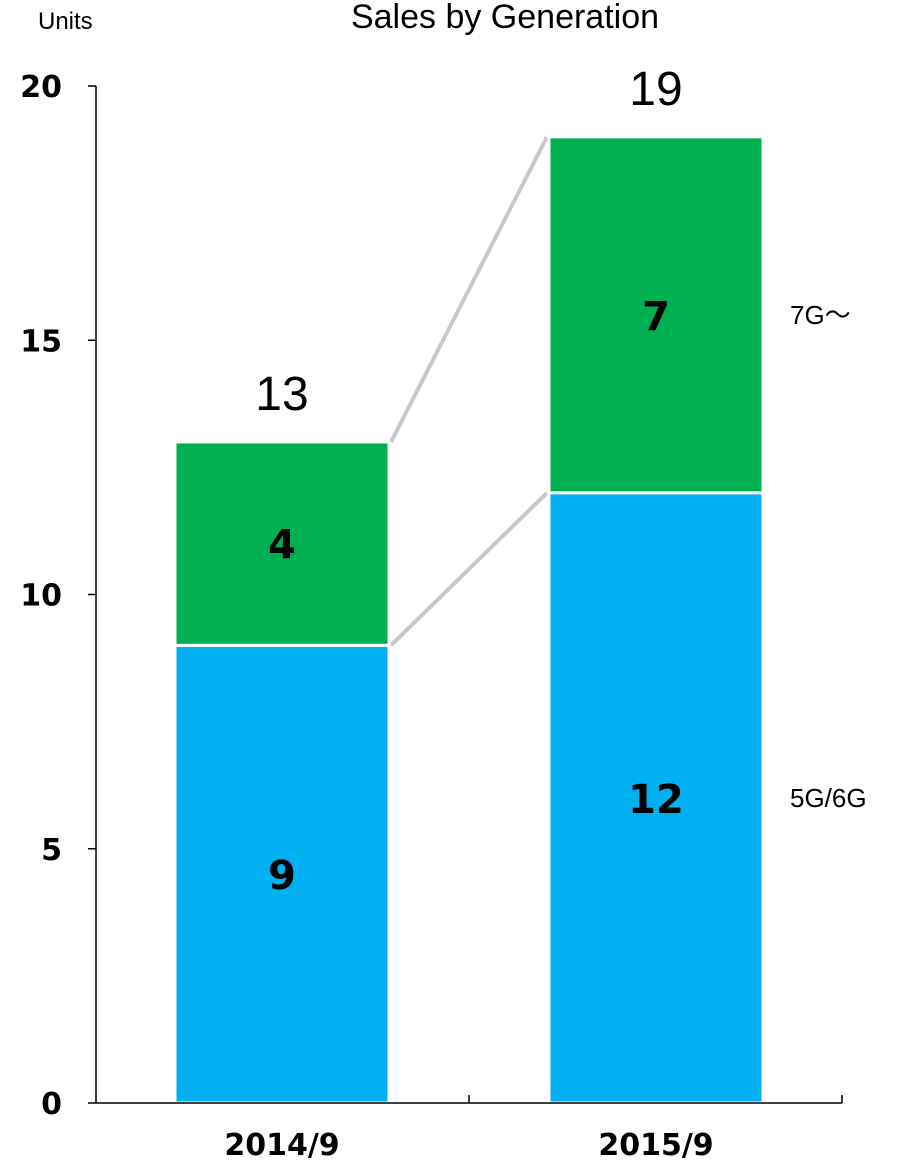 The height and width of the screenshot is (1164, 897). Describe the element at coordinates (65, 21) in the screenshot. I see `y-axis-unit-label: Units` at that location.